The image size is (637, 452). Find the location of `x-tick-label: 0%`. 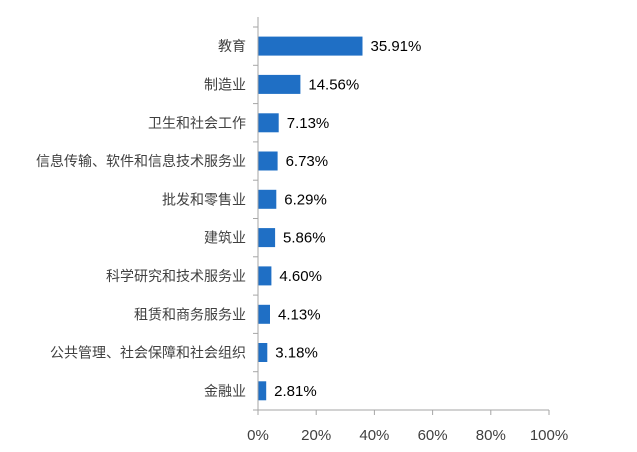

x-tick-label: 0% is located at coordinates (258, 435).